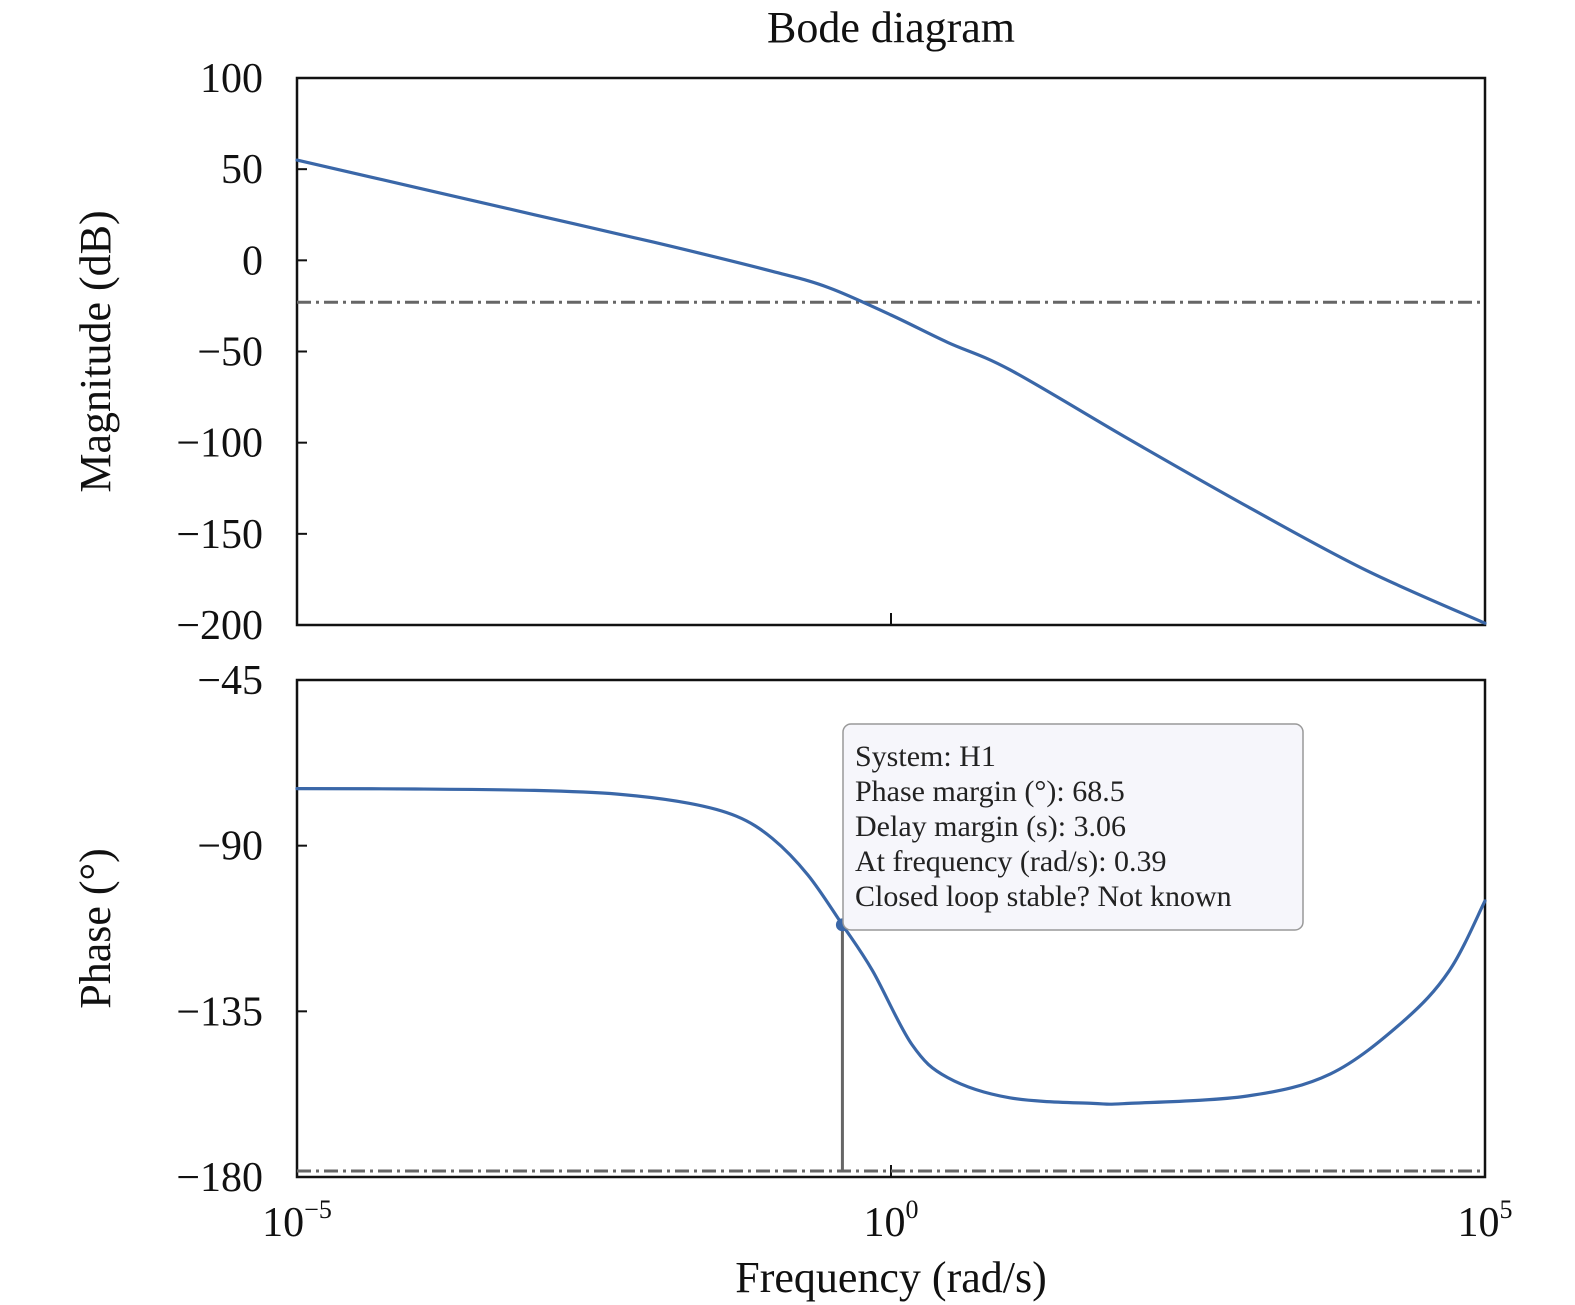 The height and width of the screenshot is (1305, 1575). I want to click on phase-ylabel: Phase (°), so click(95, 928).